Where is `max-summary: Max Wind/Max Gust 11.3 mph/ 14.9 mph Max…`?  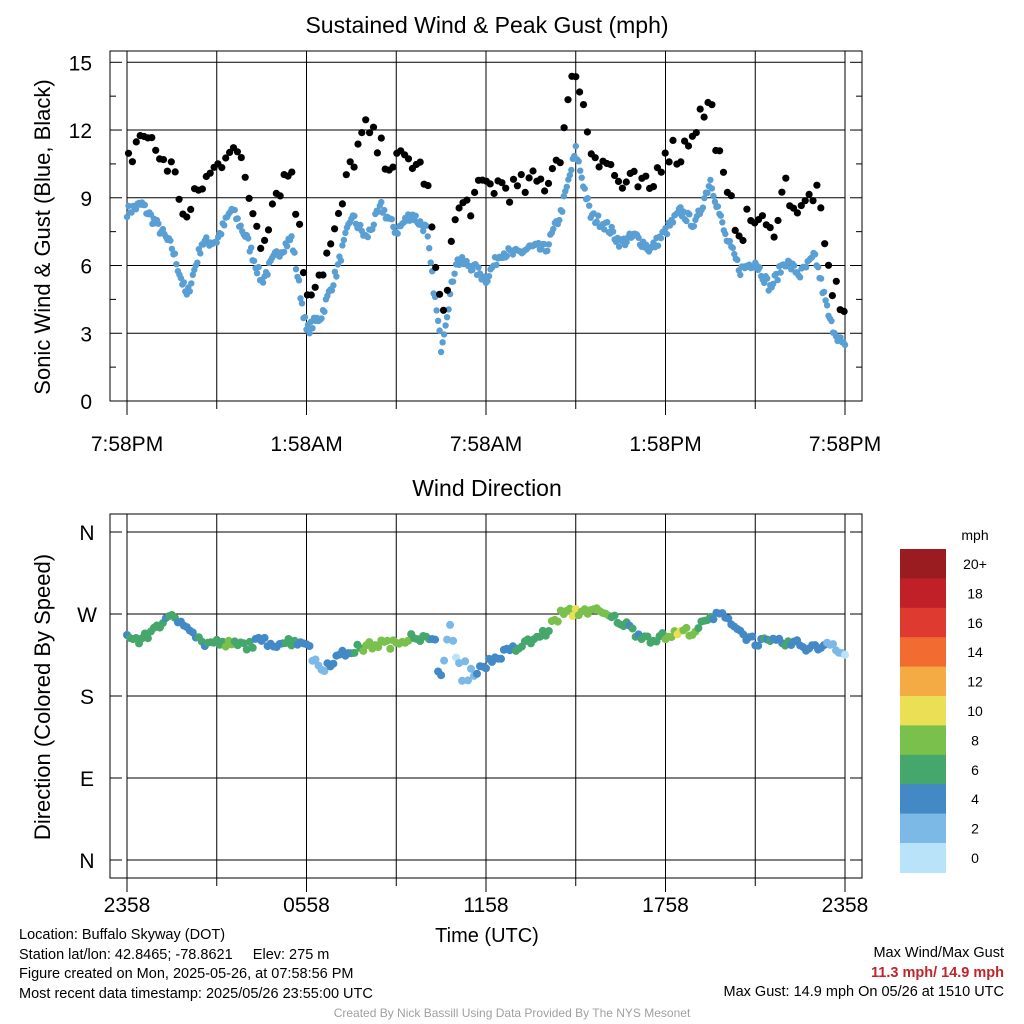 max-summary: Max Wind/Max Gust 11.3 mph/ 14.9 mph Max… is located at coordinates (864, 973).